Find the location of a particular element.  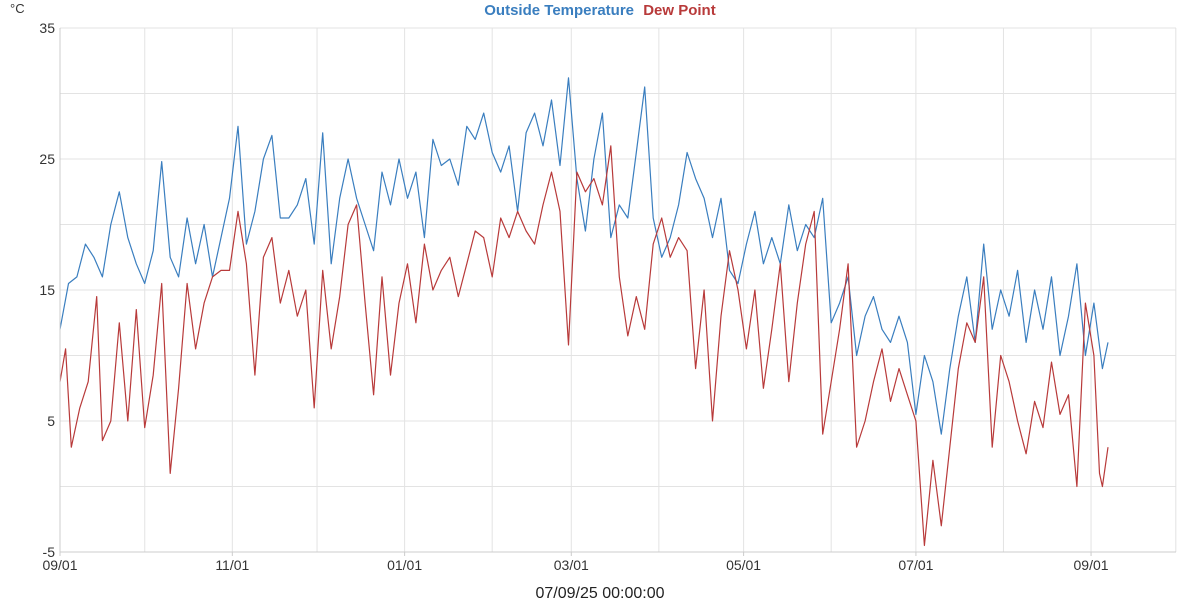

y-tick-label: 5 is located at coordinates (51, 421).